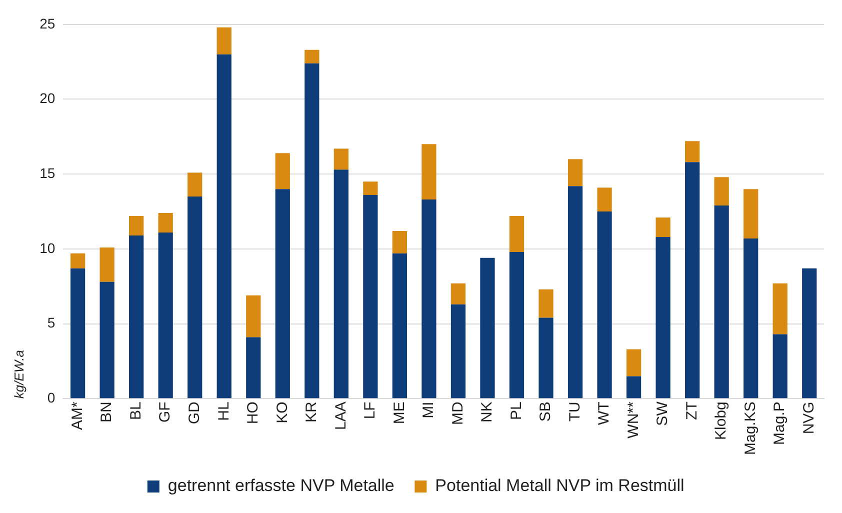 Image resolution: width=842 pixels, height=513 pixels. I want to click on x-tick-label: HL, so click(223, 411).